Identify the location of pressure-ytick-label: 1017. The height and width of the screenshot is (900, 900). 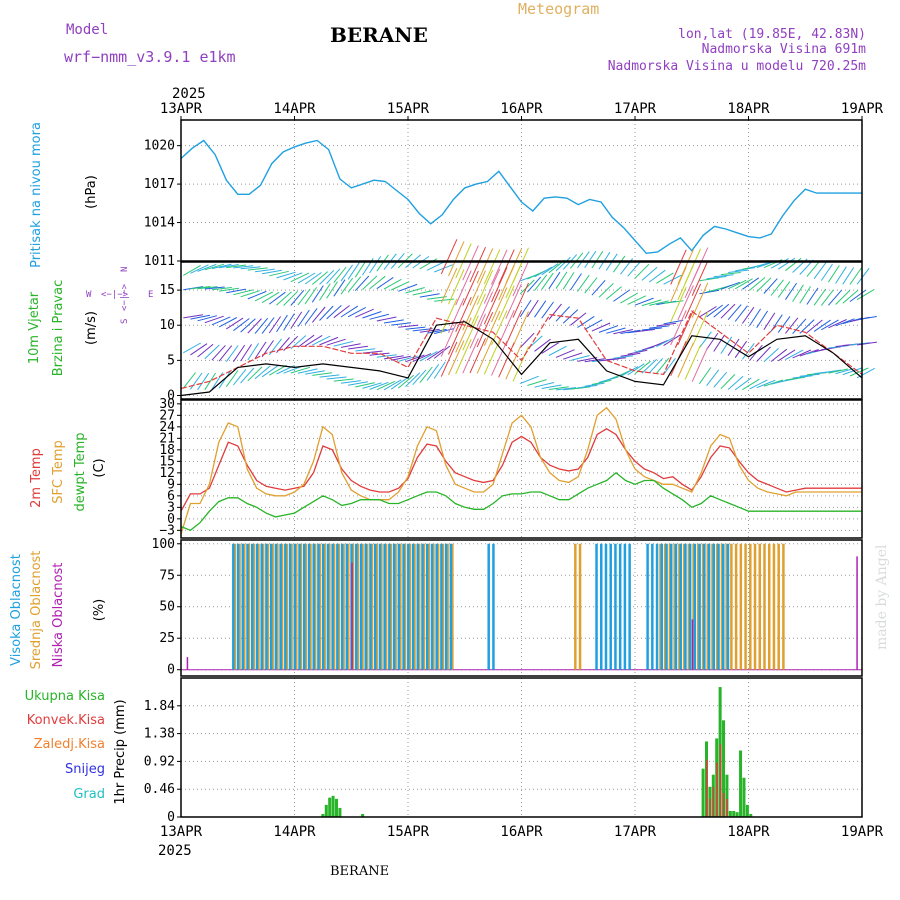
(159, 184).